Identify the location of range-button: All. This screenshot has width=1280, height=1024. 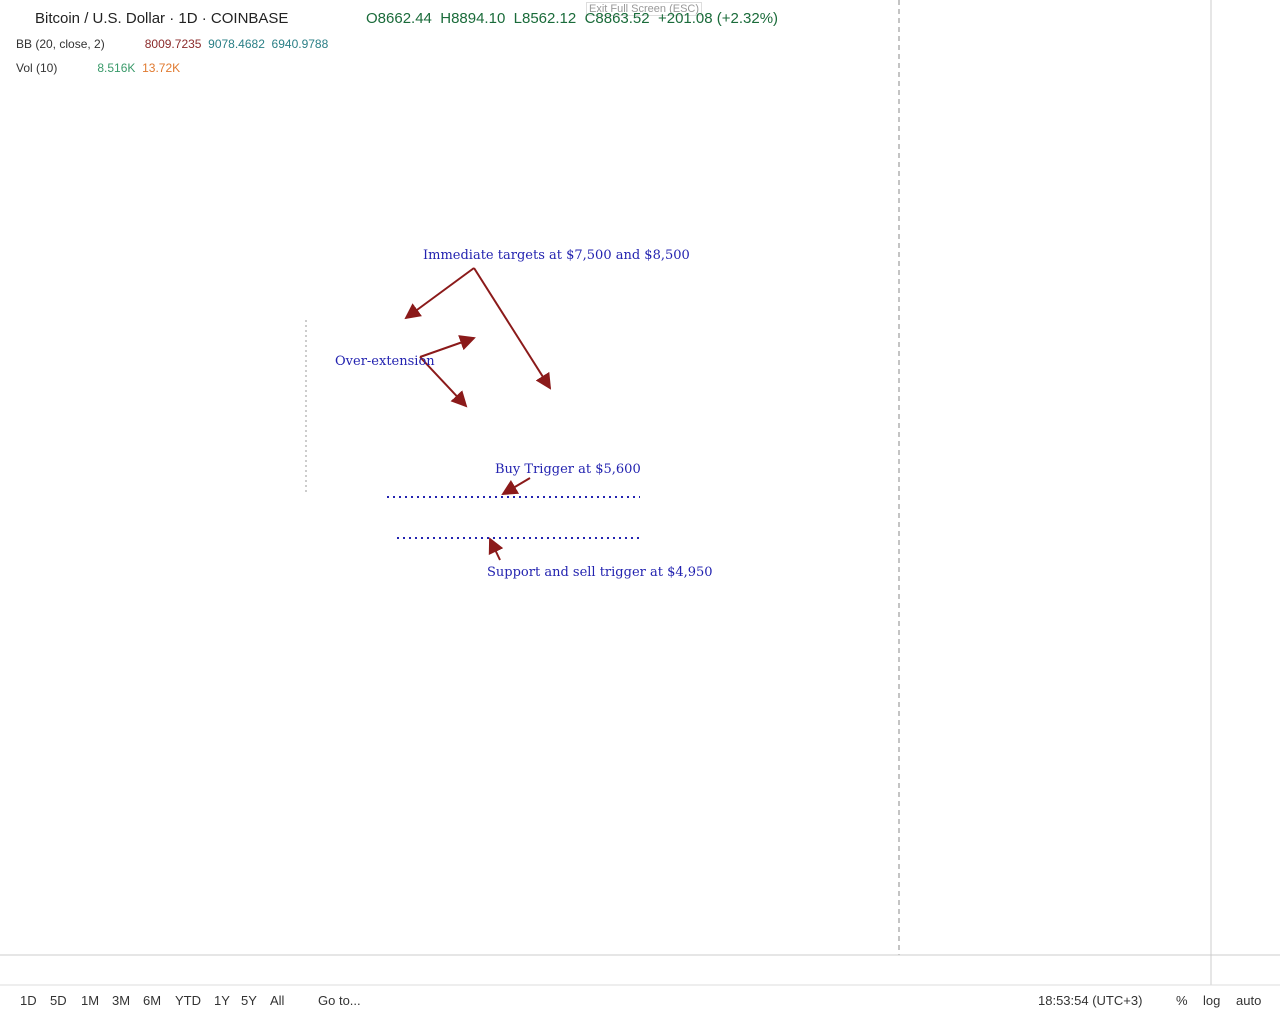
(277, 1000).